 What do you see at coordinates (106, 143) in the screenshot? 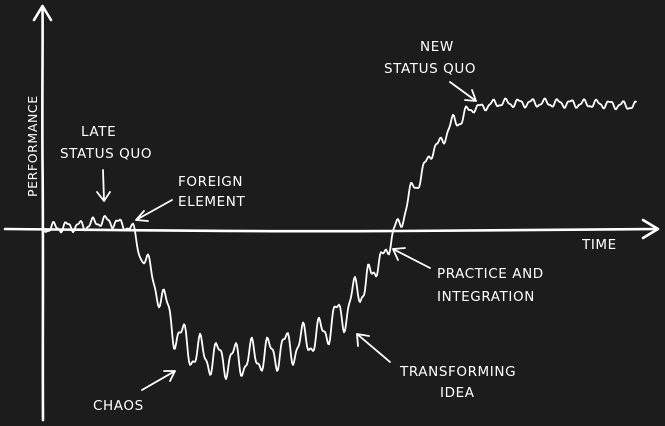
I see `label-late-status-quo: LATE STATUS QUO` at bounding box center [106, 143].